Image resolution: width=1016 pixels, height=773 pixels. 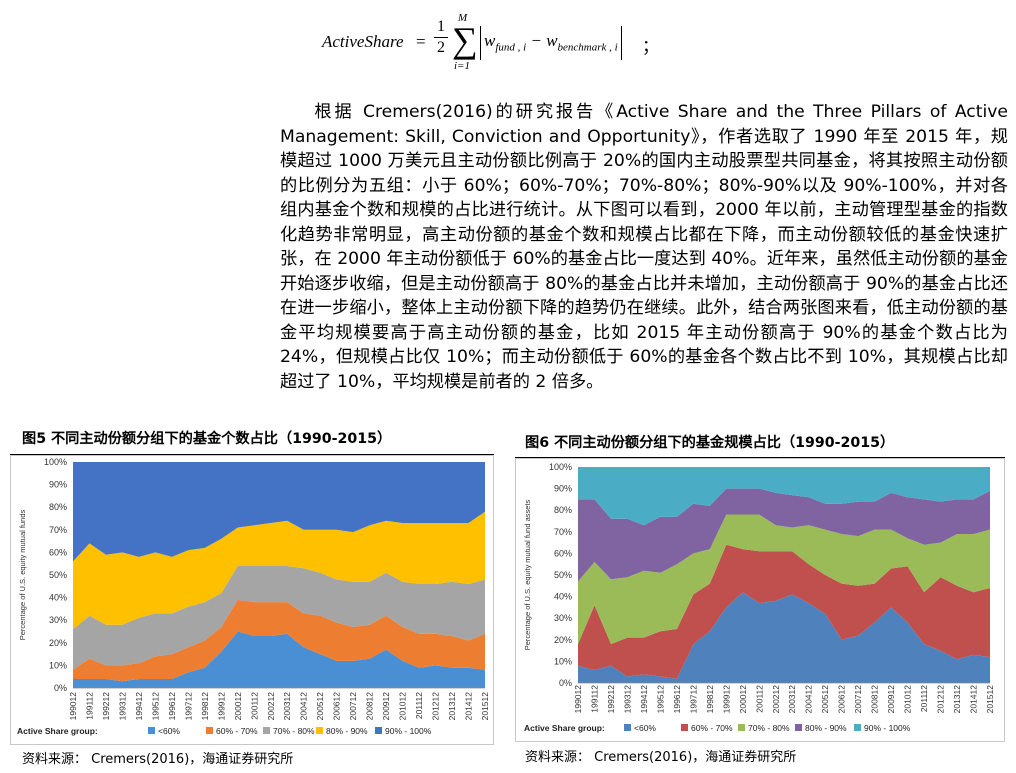 I want to click on formula-fraction: 1 2, so click(x=441, y=37).